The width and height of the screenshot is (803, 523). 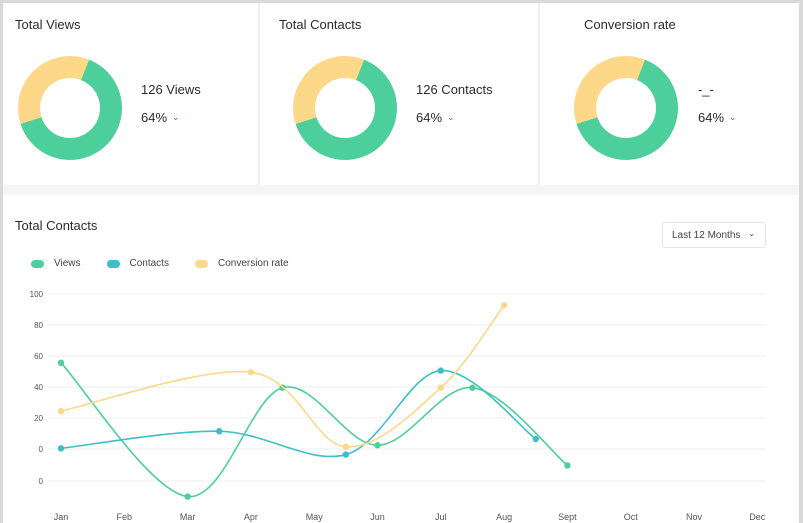 What do you see at coordinates (37, 294) in the screenshot?
I see `y-tick-label: 100` at bounding box center [37, 294].